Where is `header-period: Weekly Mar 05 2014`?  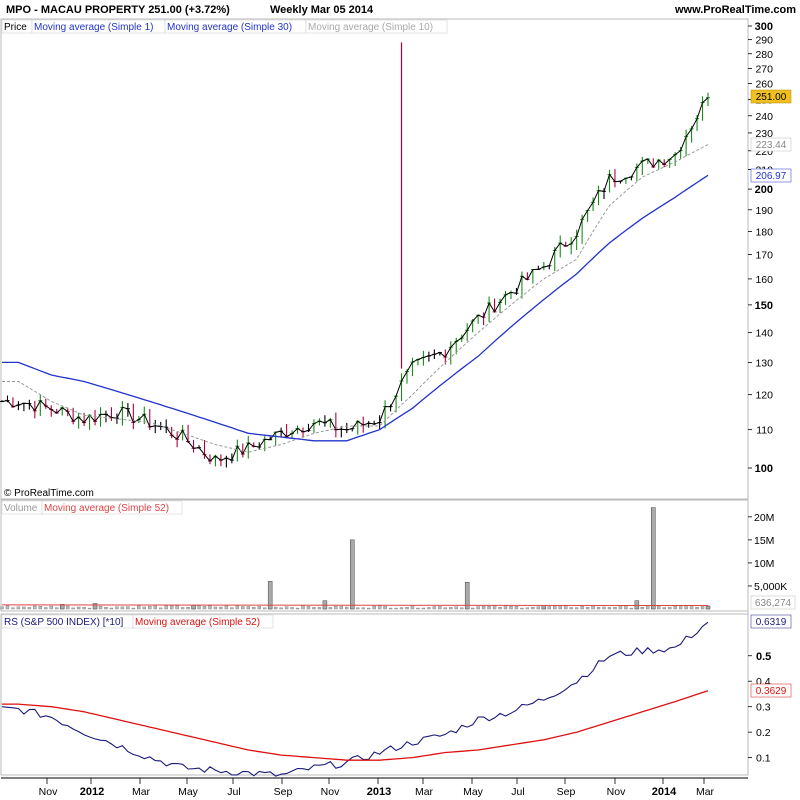
header-period: Weekly Mar 05 2014 is located at coordinates (322, 10).